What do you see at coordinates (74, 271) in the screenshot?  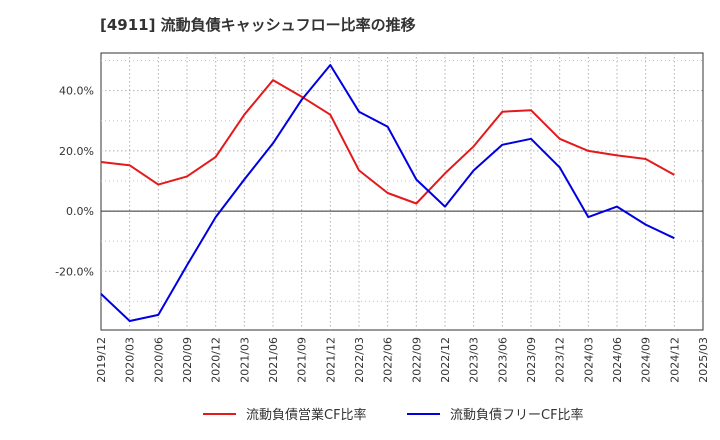 I see `y-tick-label: -20.0%` at bounding box center [74, 271].